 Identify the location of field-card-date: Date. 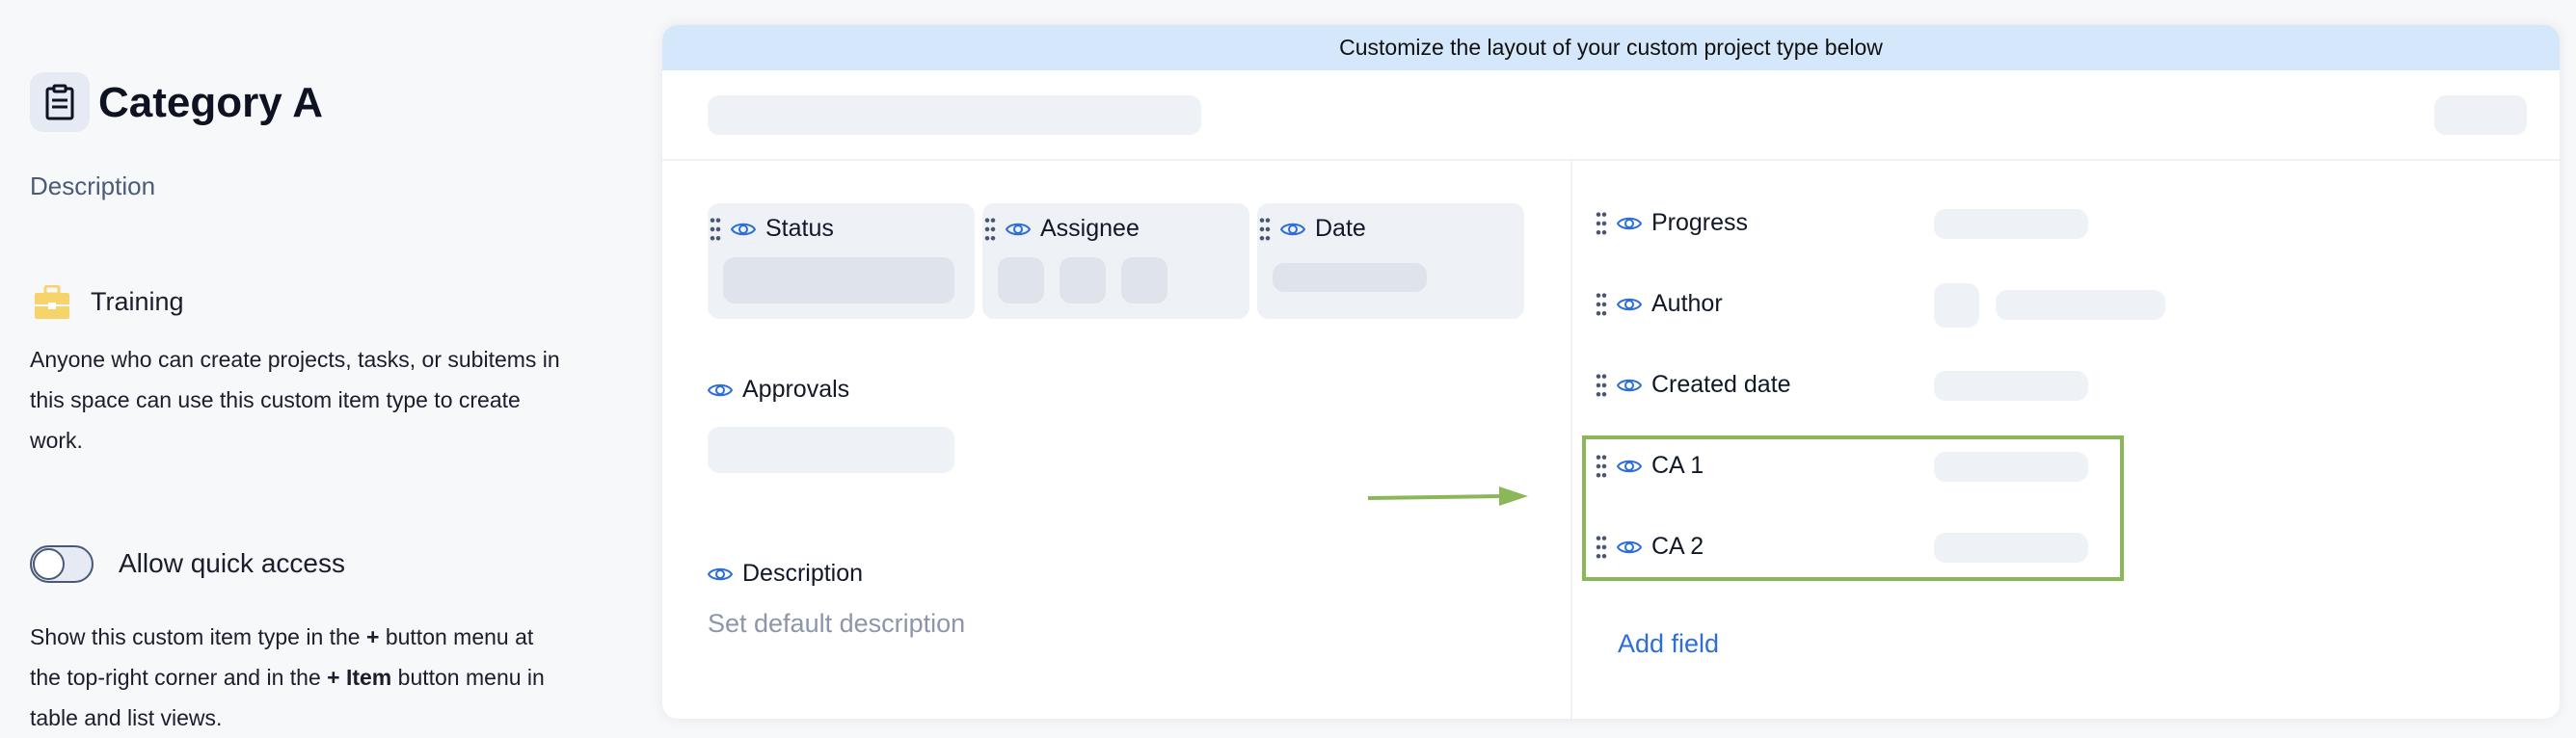
(1391, 261).